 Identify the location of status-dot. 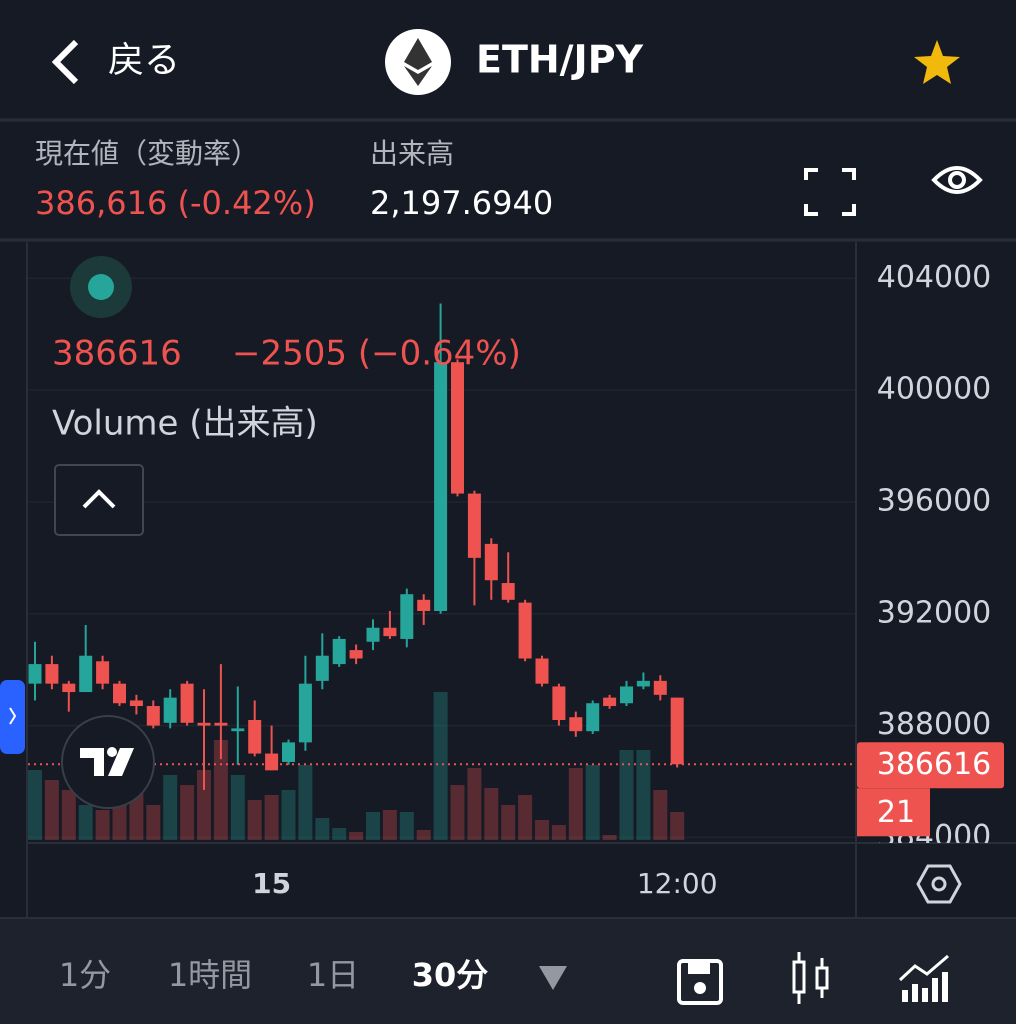
(101, 287).